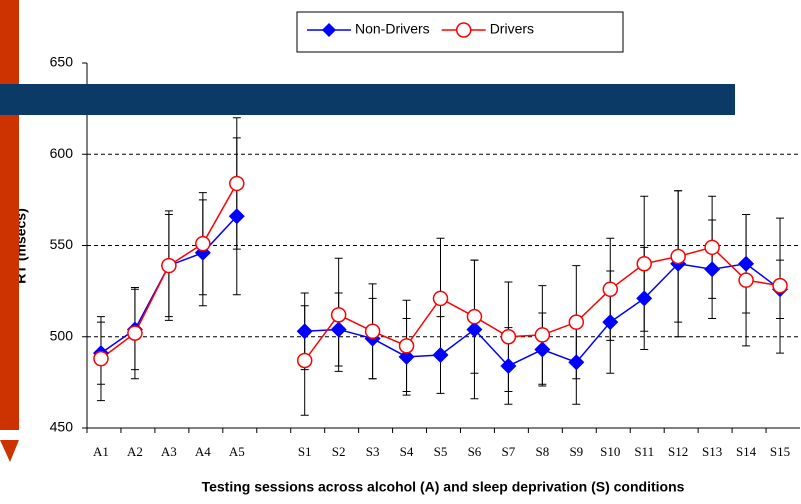 The image size is (801, 504). What do you see at coordinates (237, 451) in the screenshot?
I see `x-tick-label: A5` at bounding box center [237, 451].